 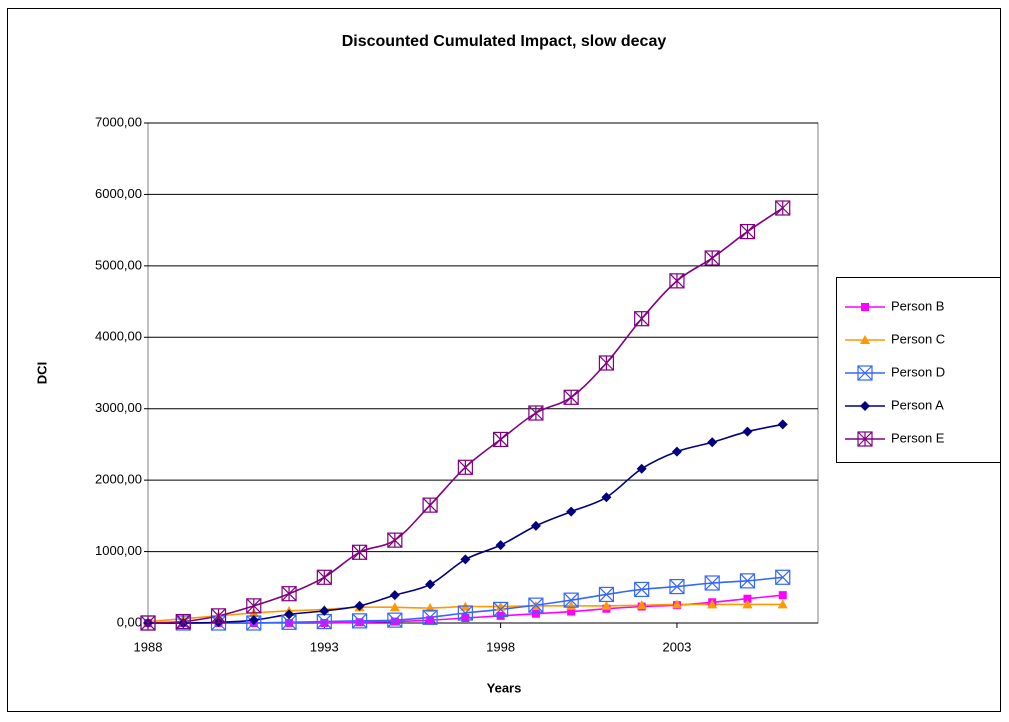 What do you see at coordinates (41, 373) in the screenshot?
I see `y-axis-title: DCI` at bounding box center [41, 373].